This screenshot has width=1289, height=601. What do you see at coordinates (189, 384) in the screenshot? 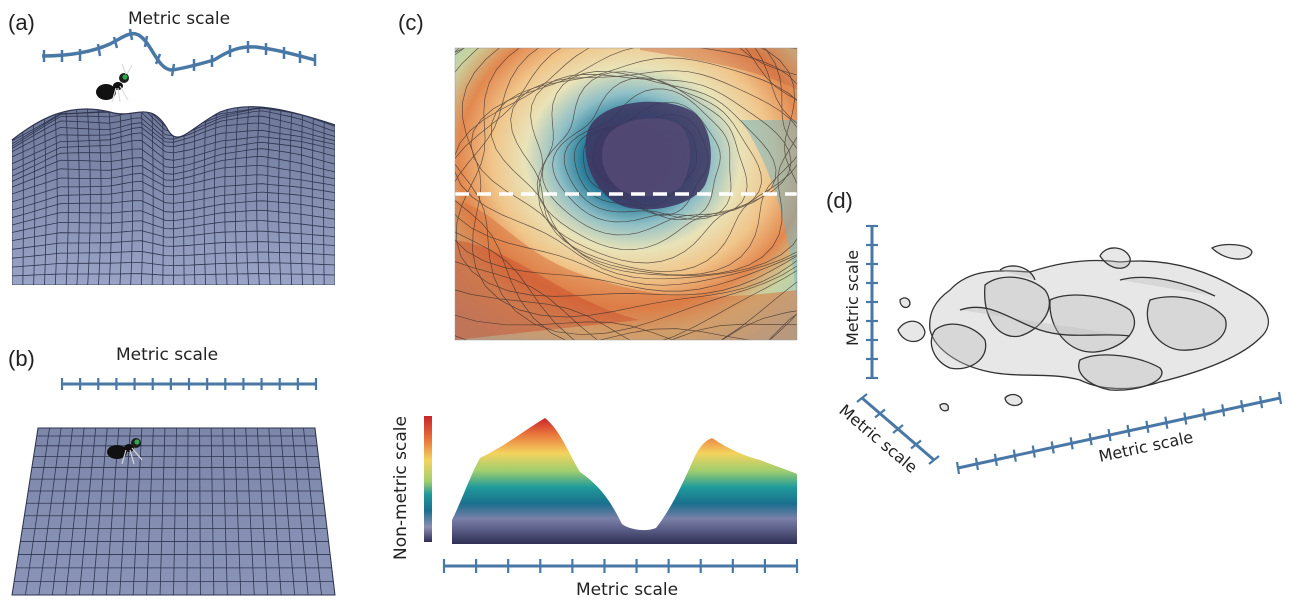
I see `panel-b-metric-scale` at bounding box center [189, 384].